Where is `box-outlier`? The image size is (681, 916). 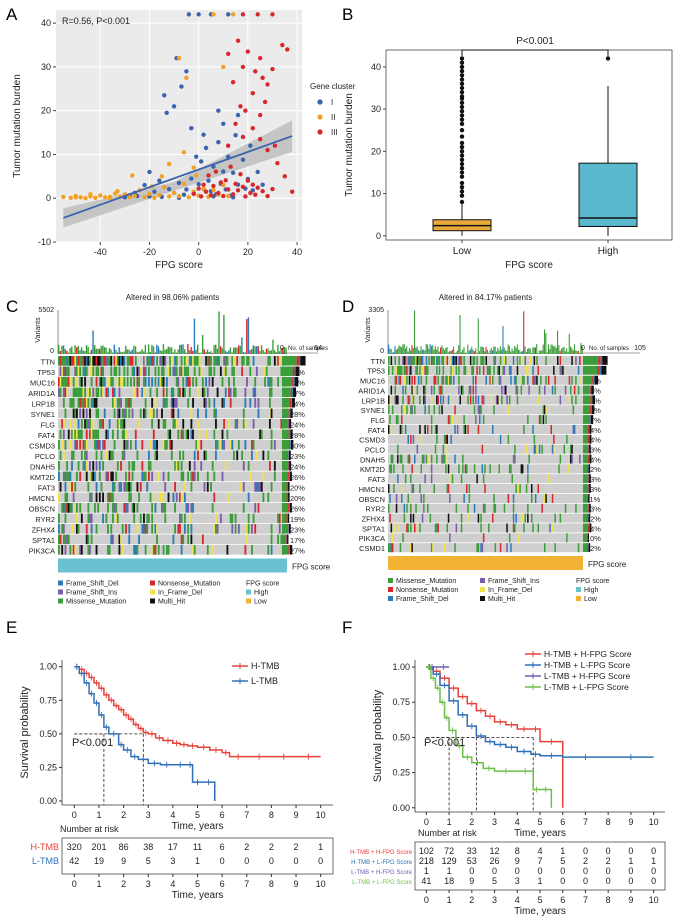 box-outlier is located at coordinates (462, 92).